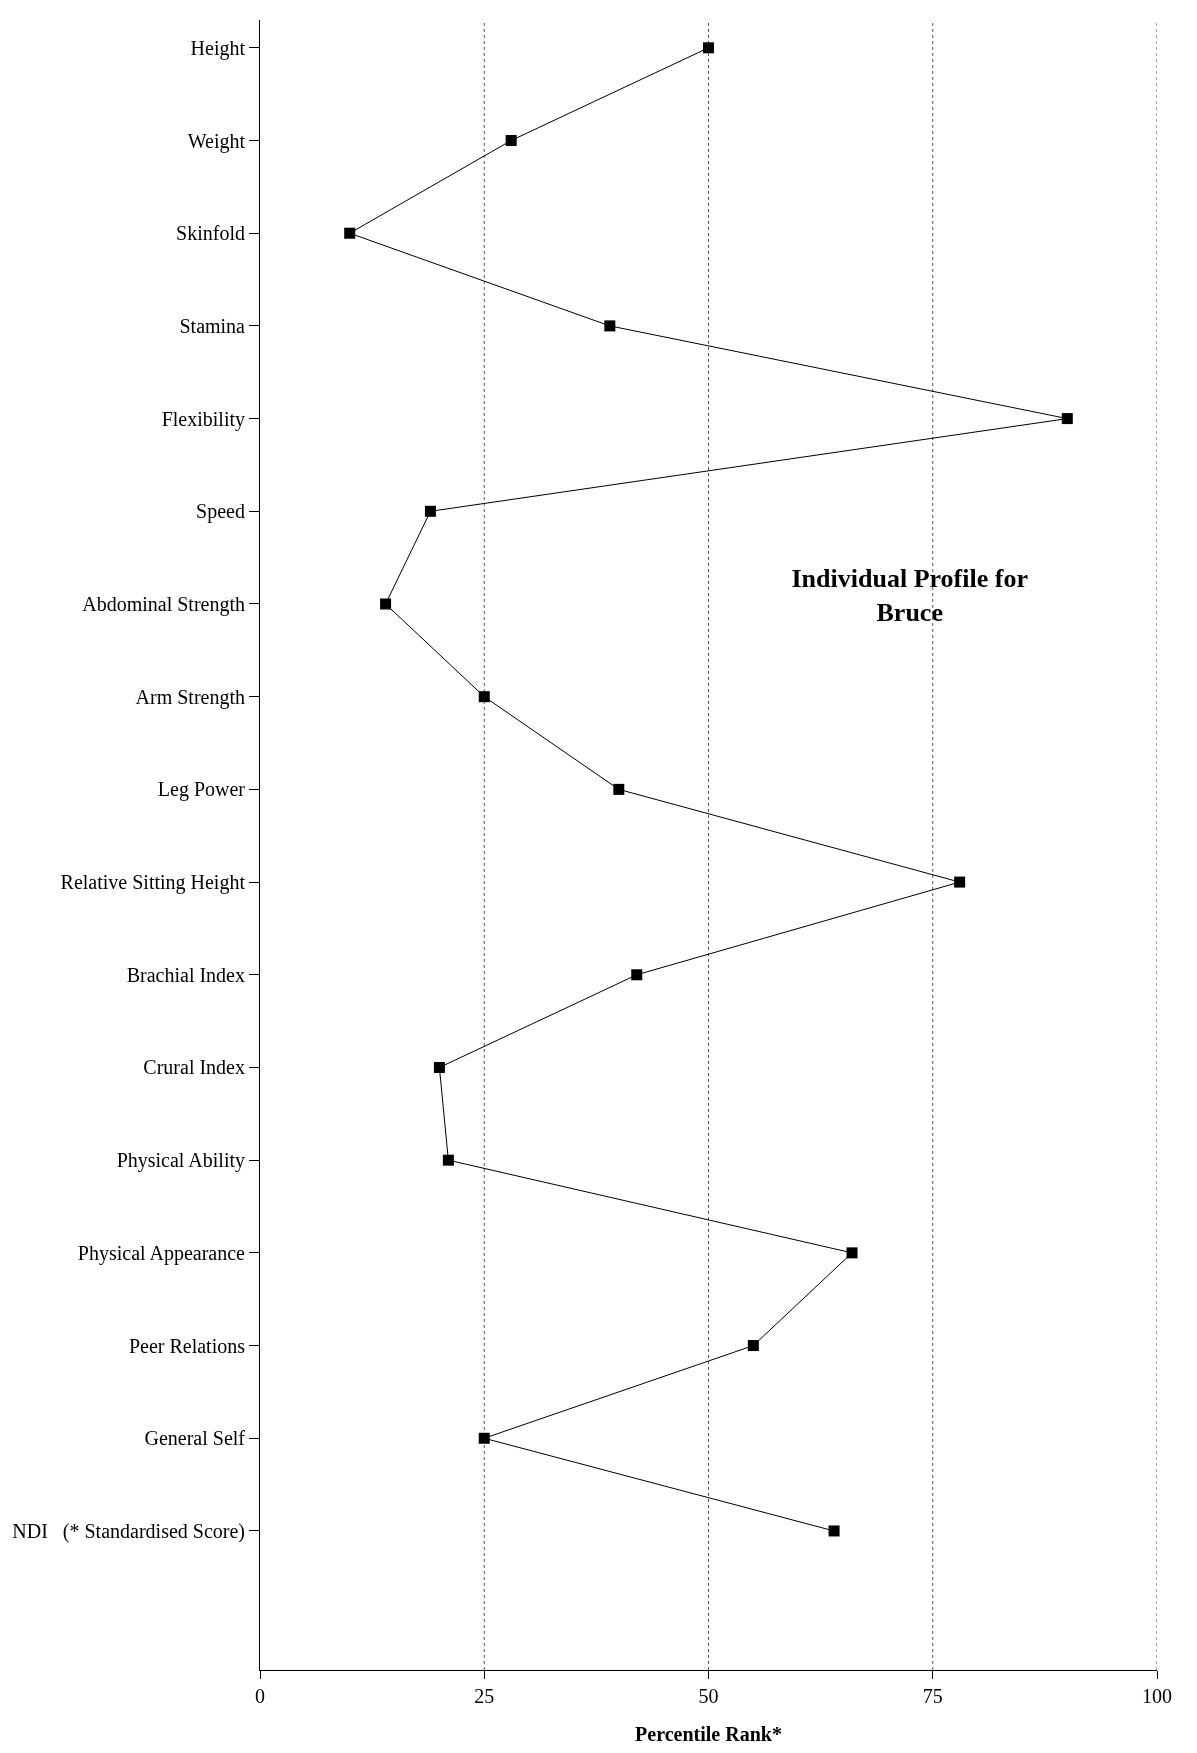 The width and height of the screenshot is (1197, 1753). I want to click on y-tick-label: Speed, so click(220, 512).